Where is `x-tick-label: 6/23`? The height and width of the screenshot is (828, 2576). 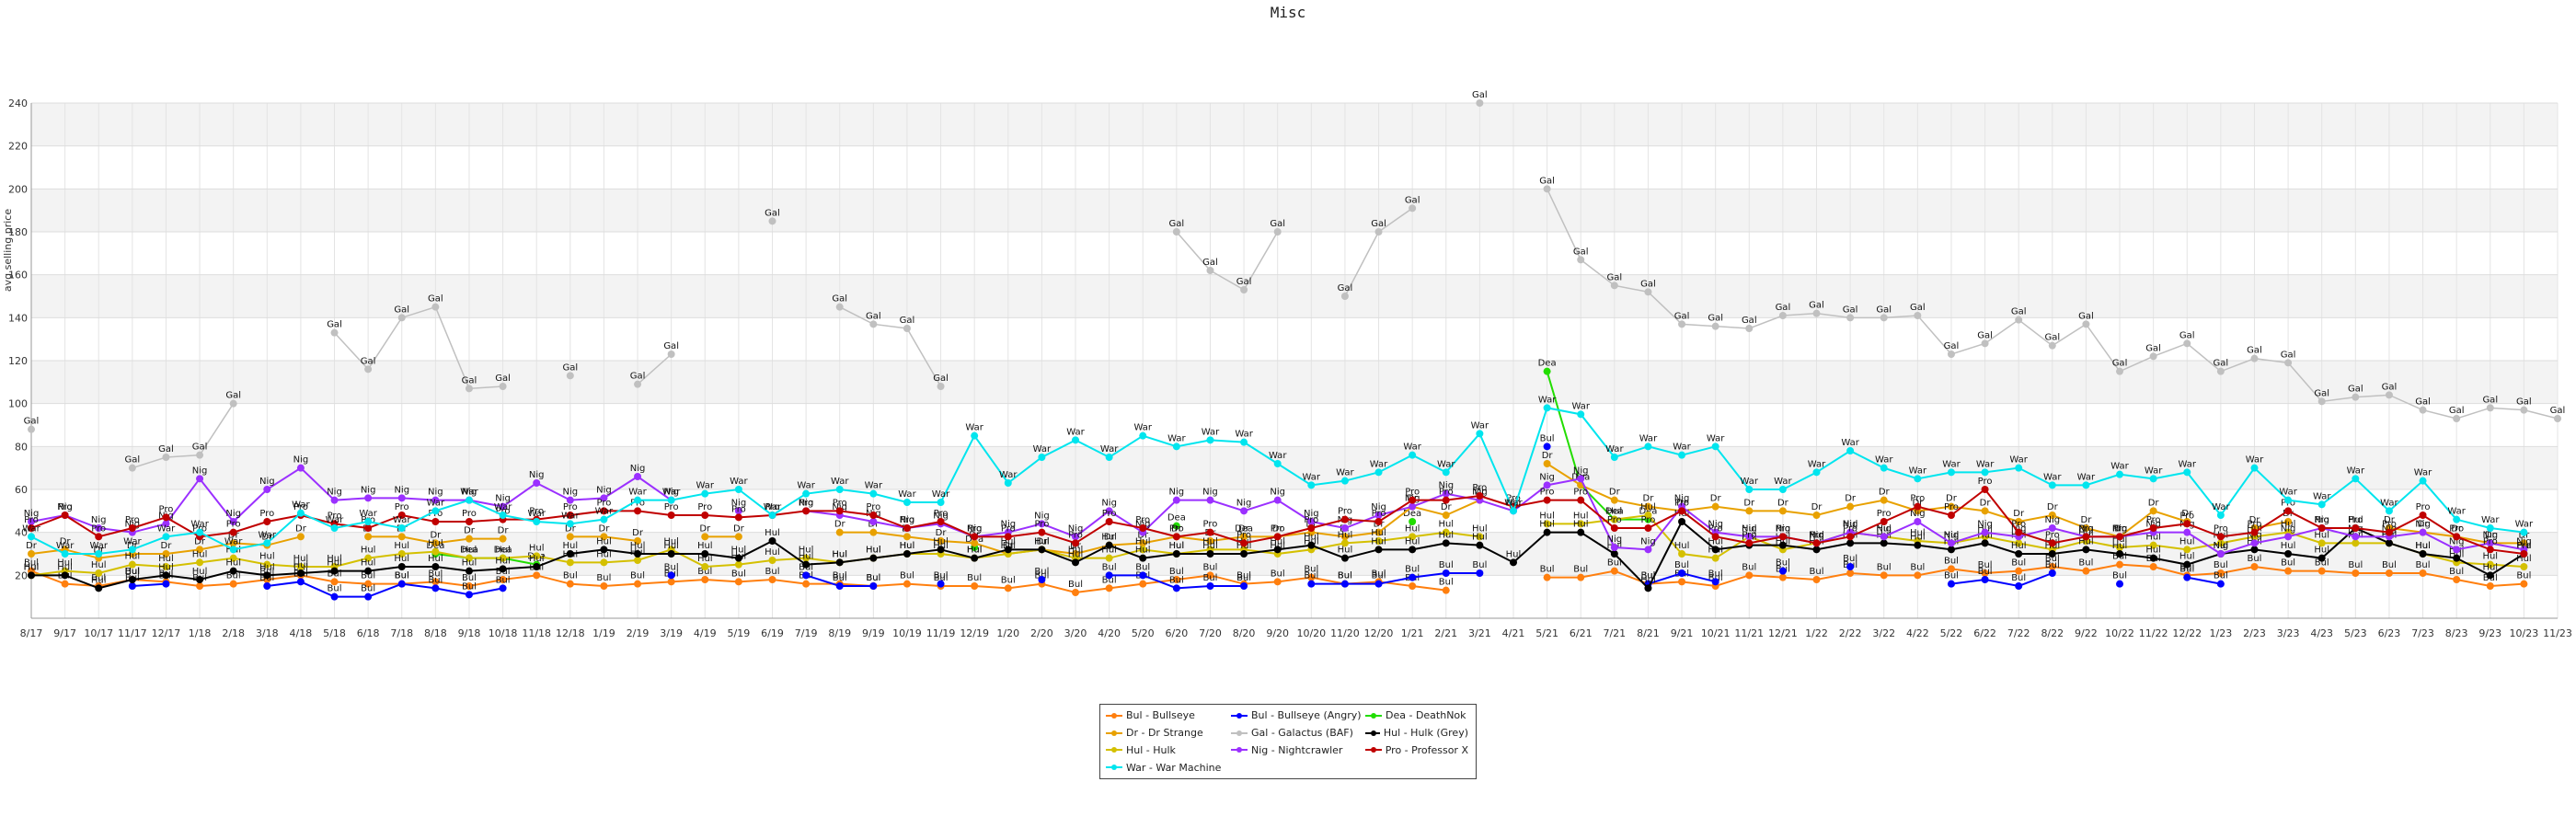
x-tick-label: 6/23 is located at coordinates (2389, 633).